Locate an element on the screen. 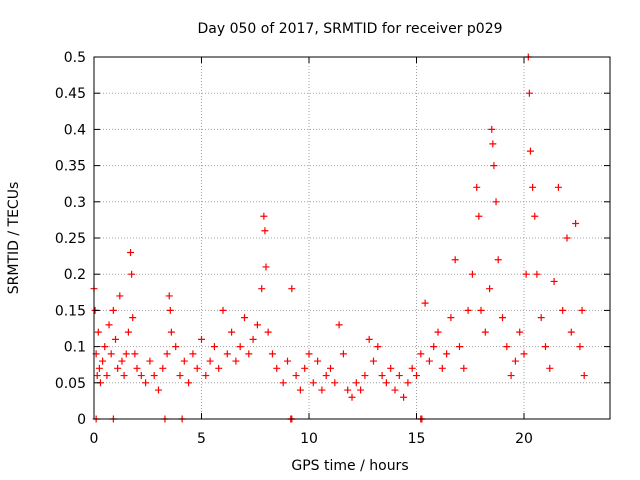  y-tick-label: 0.35 is located at coordinates (70, 167).